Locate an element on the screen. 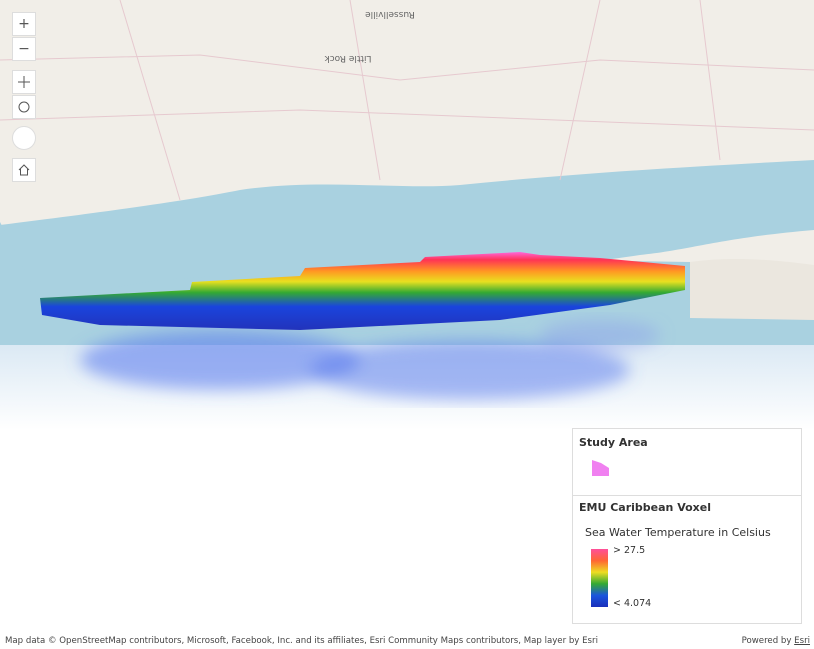 This screenshot has width=814, height=649. voxel-shadow is located at coordinates (370, 360).